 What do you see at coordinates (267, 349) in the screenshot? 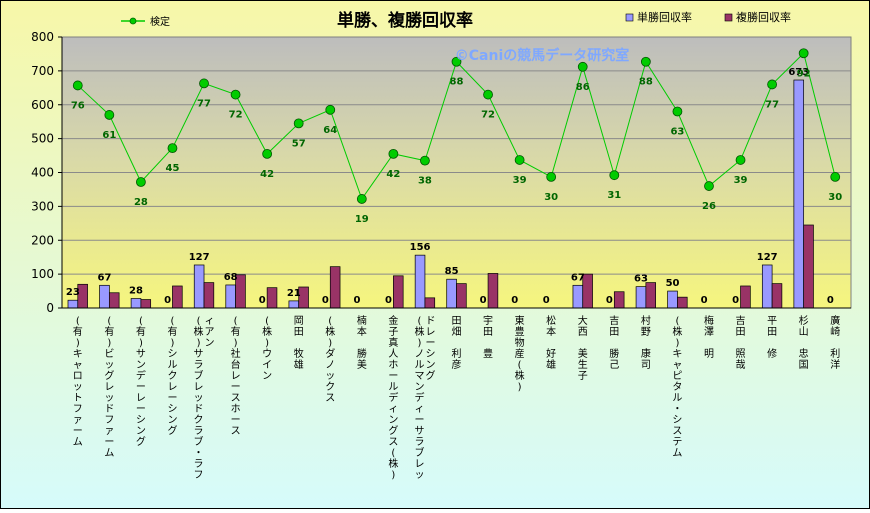
I see `x-tick-label: (株)ウイン` at bounding box center [267, 349].